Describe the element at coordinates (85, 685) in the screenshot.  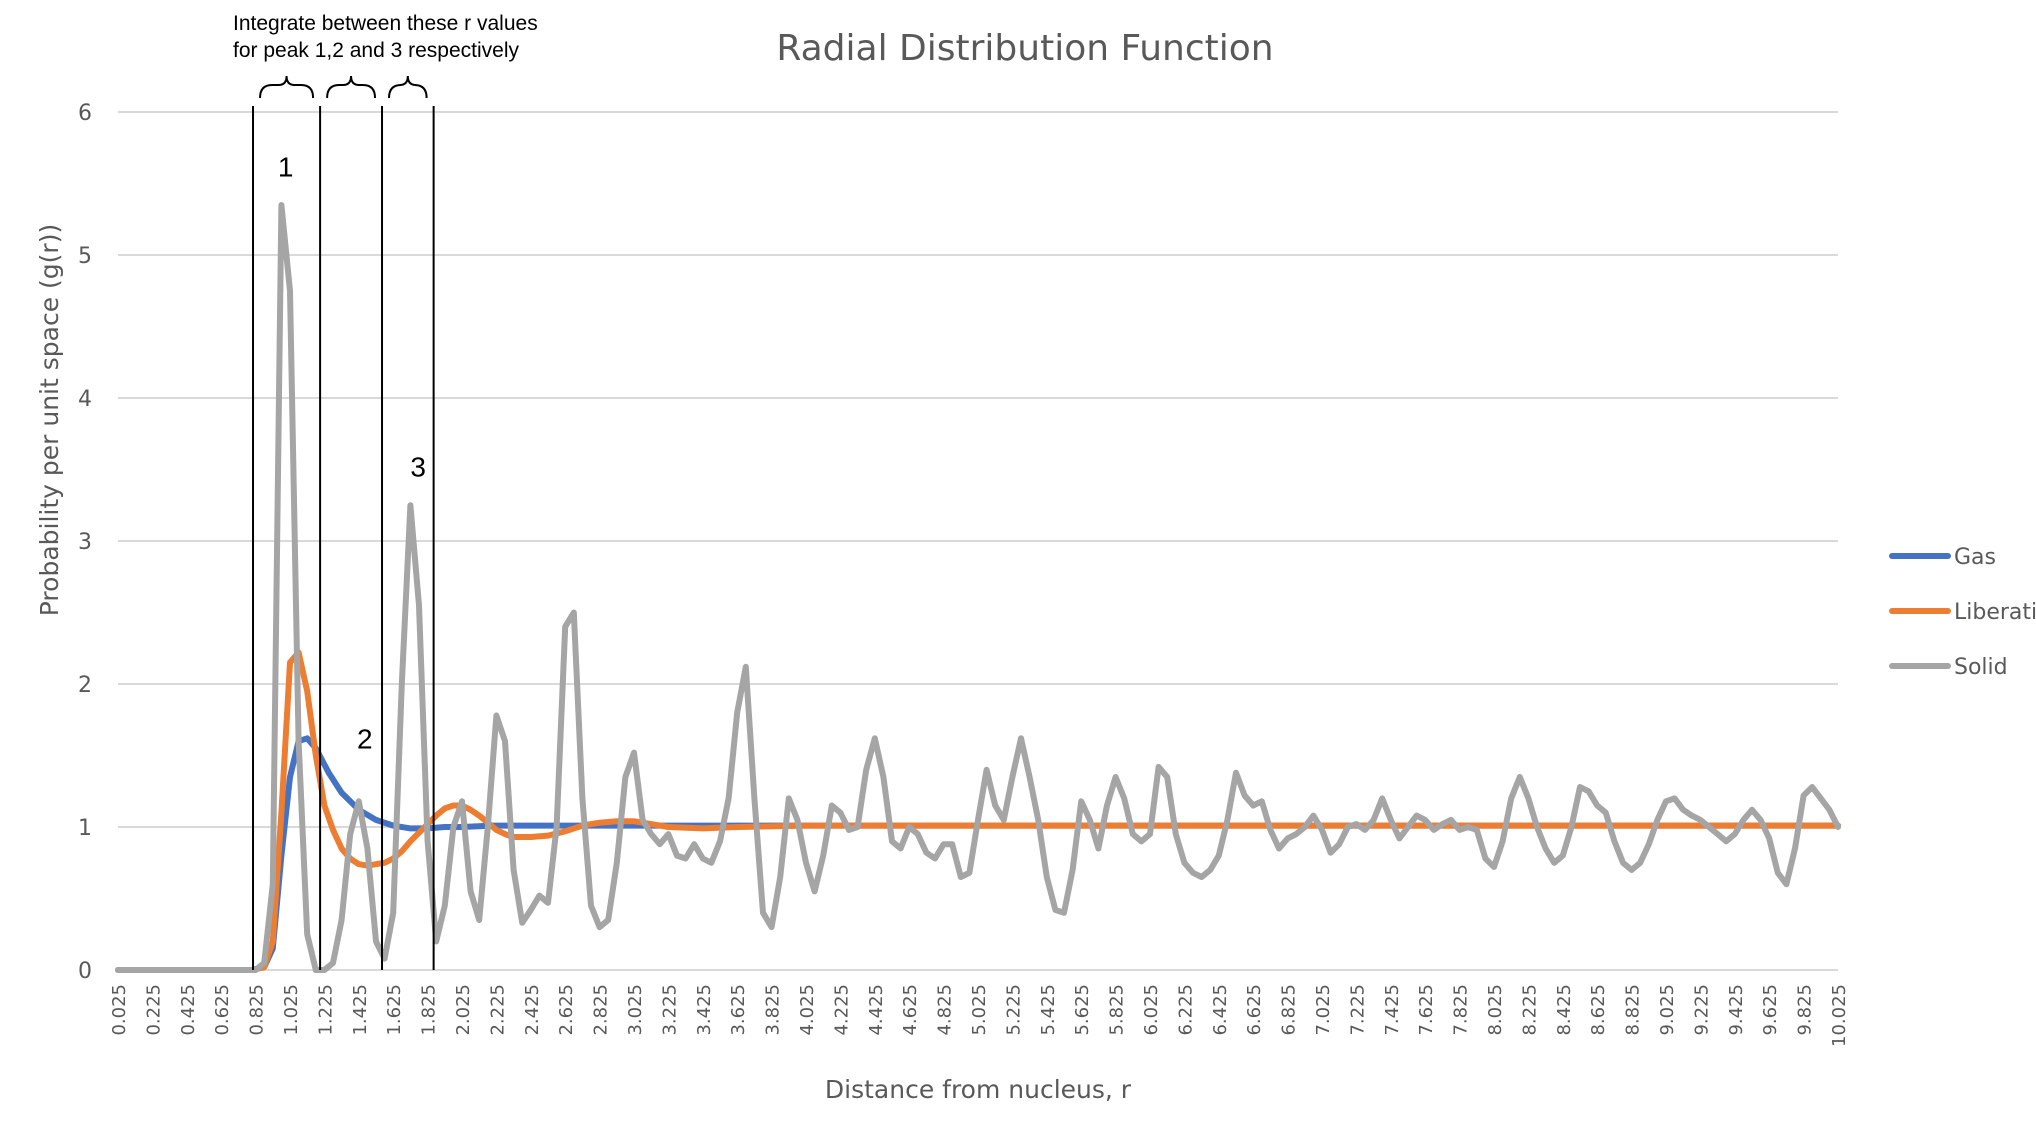
I see `y-tick-label: 2` at that location.